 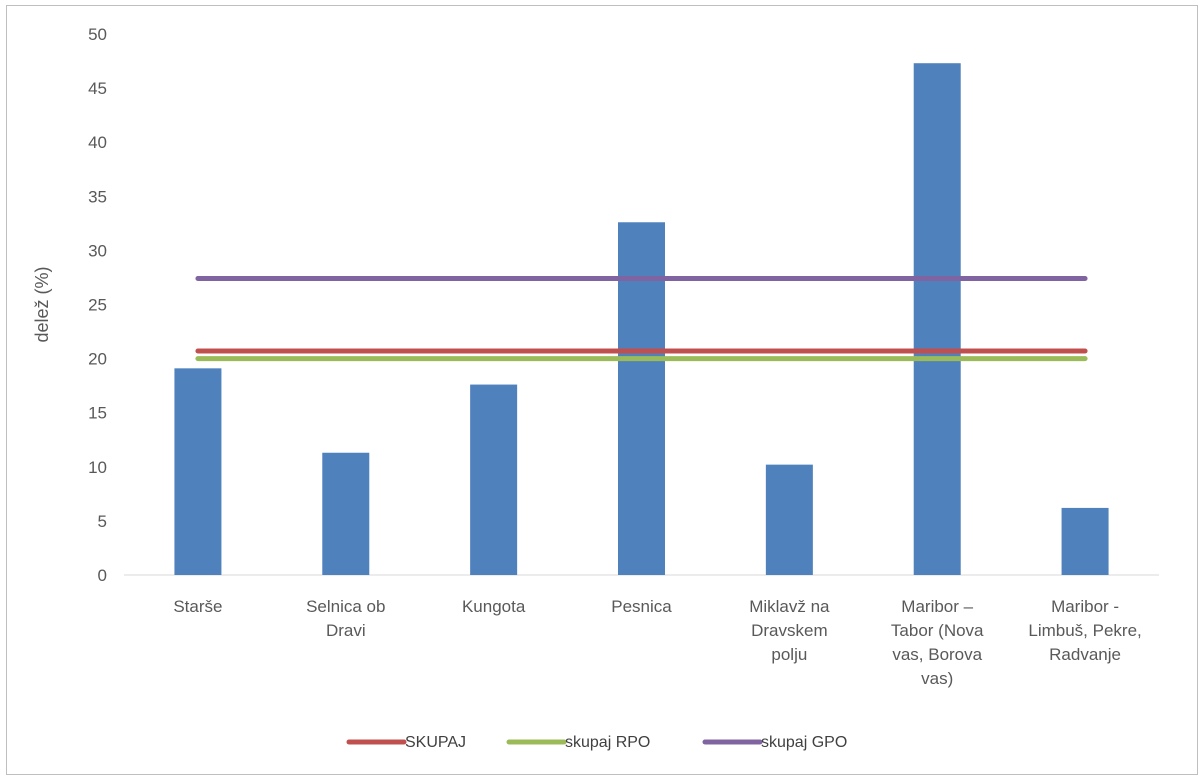 I want to click on y-tick-label: 30, so click(x=97, y=250).